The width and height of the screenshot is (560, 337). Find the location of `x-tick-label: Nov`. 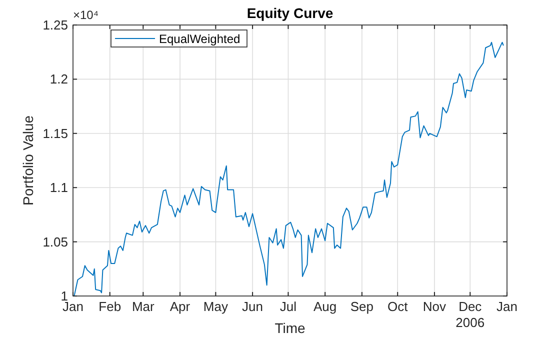

x-tick-label: Nov is located at coordinates (434, 306).